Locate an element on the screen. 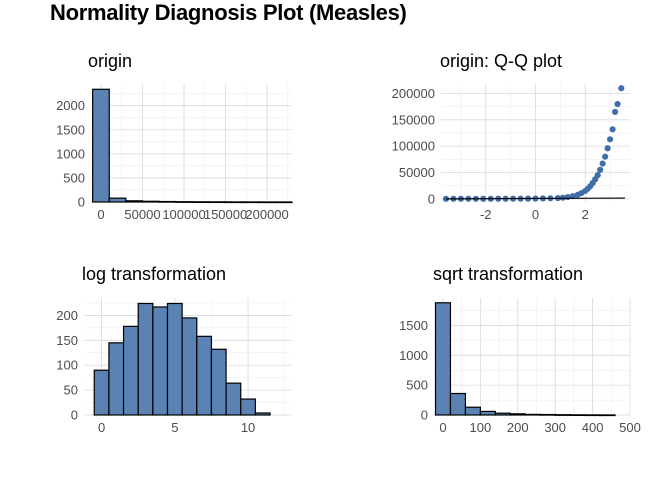  panel-title: origin: Q-Q plot is located at coordinates (501, 61).